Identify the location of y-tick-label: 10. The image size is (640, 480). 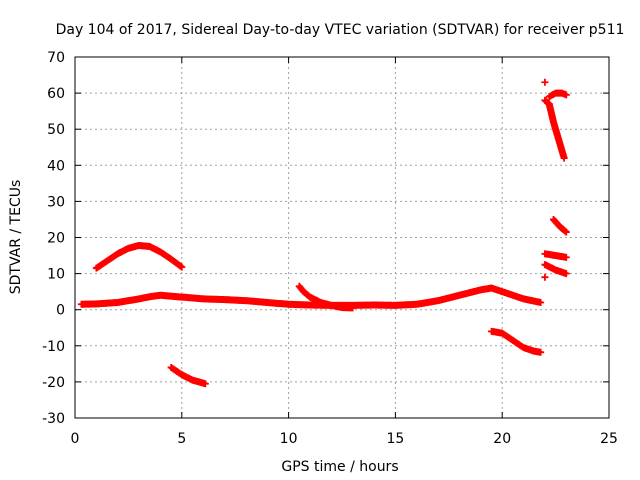
(56, 275).